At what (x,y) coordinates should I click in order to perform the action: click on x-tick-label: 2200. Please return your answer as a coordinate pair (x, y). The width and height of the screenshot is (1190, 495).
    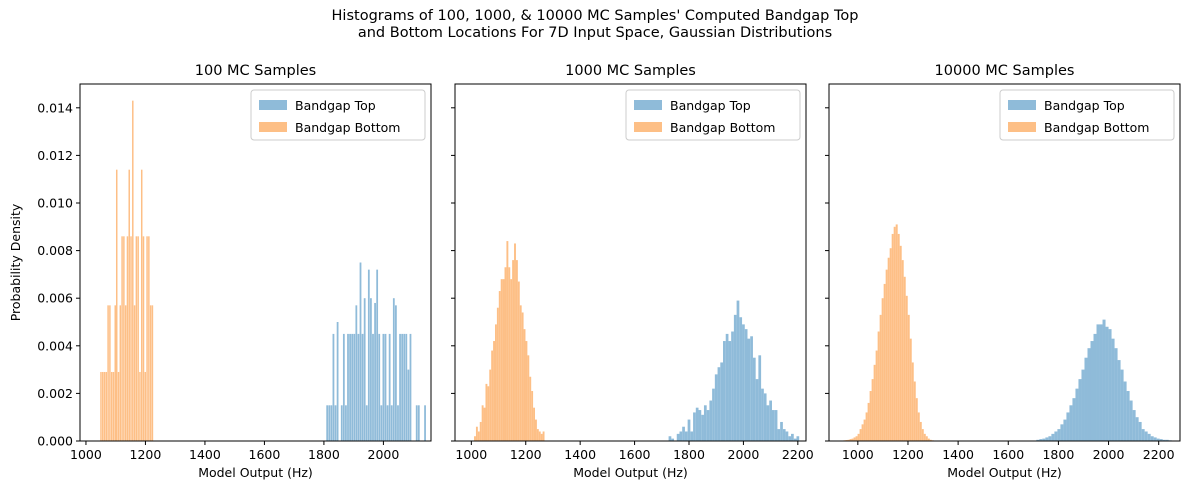
    Looking at the image, I should click on (1159, 454).